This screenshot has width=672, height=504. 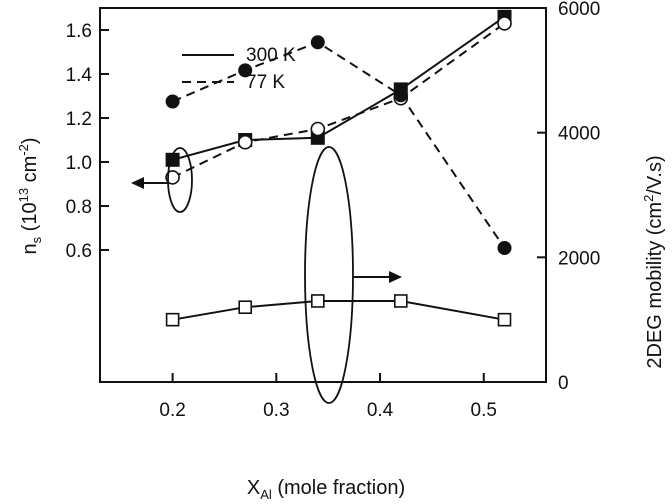 I want to click on y-axis-title-left: ns (1013 cm-2), so click(x=30, y=195).